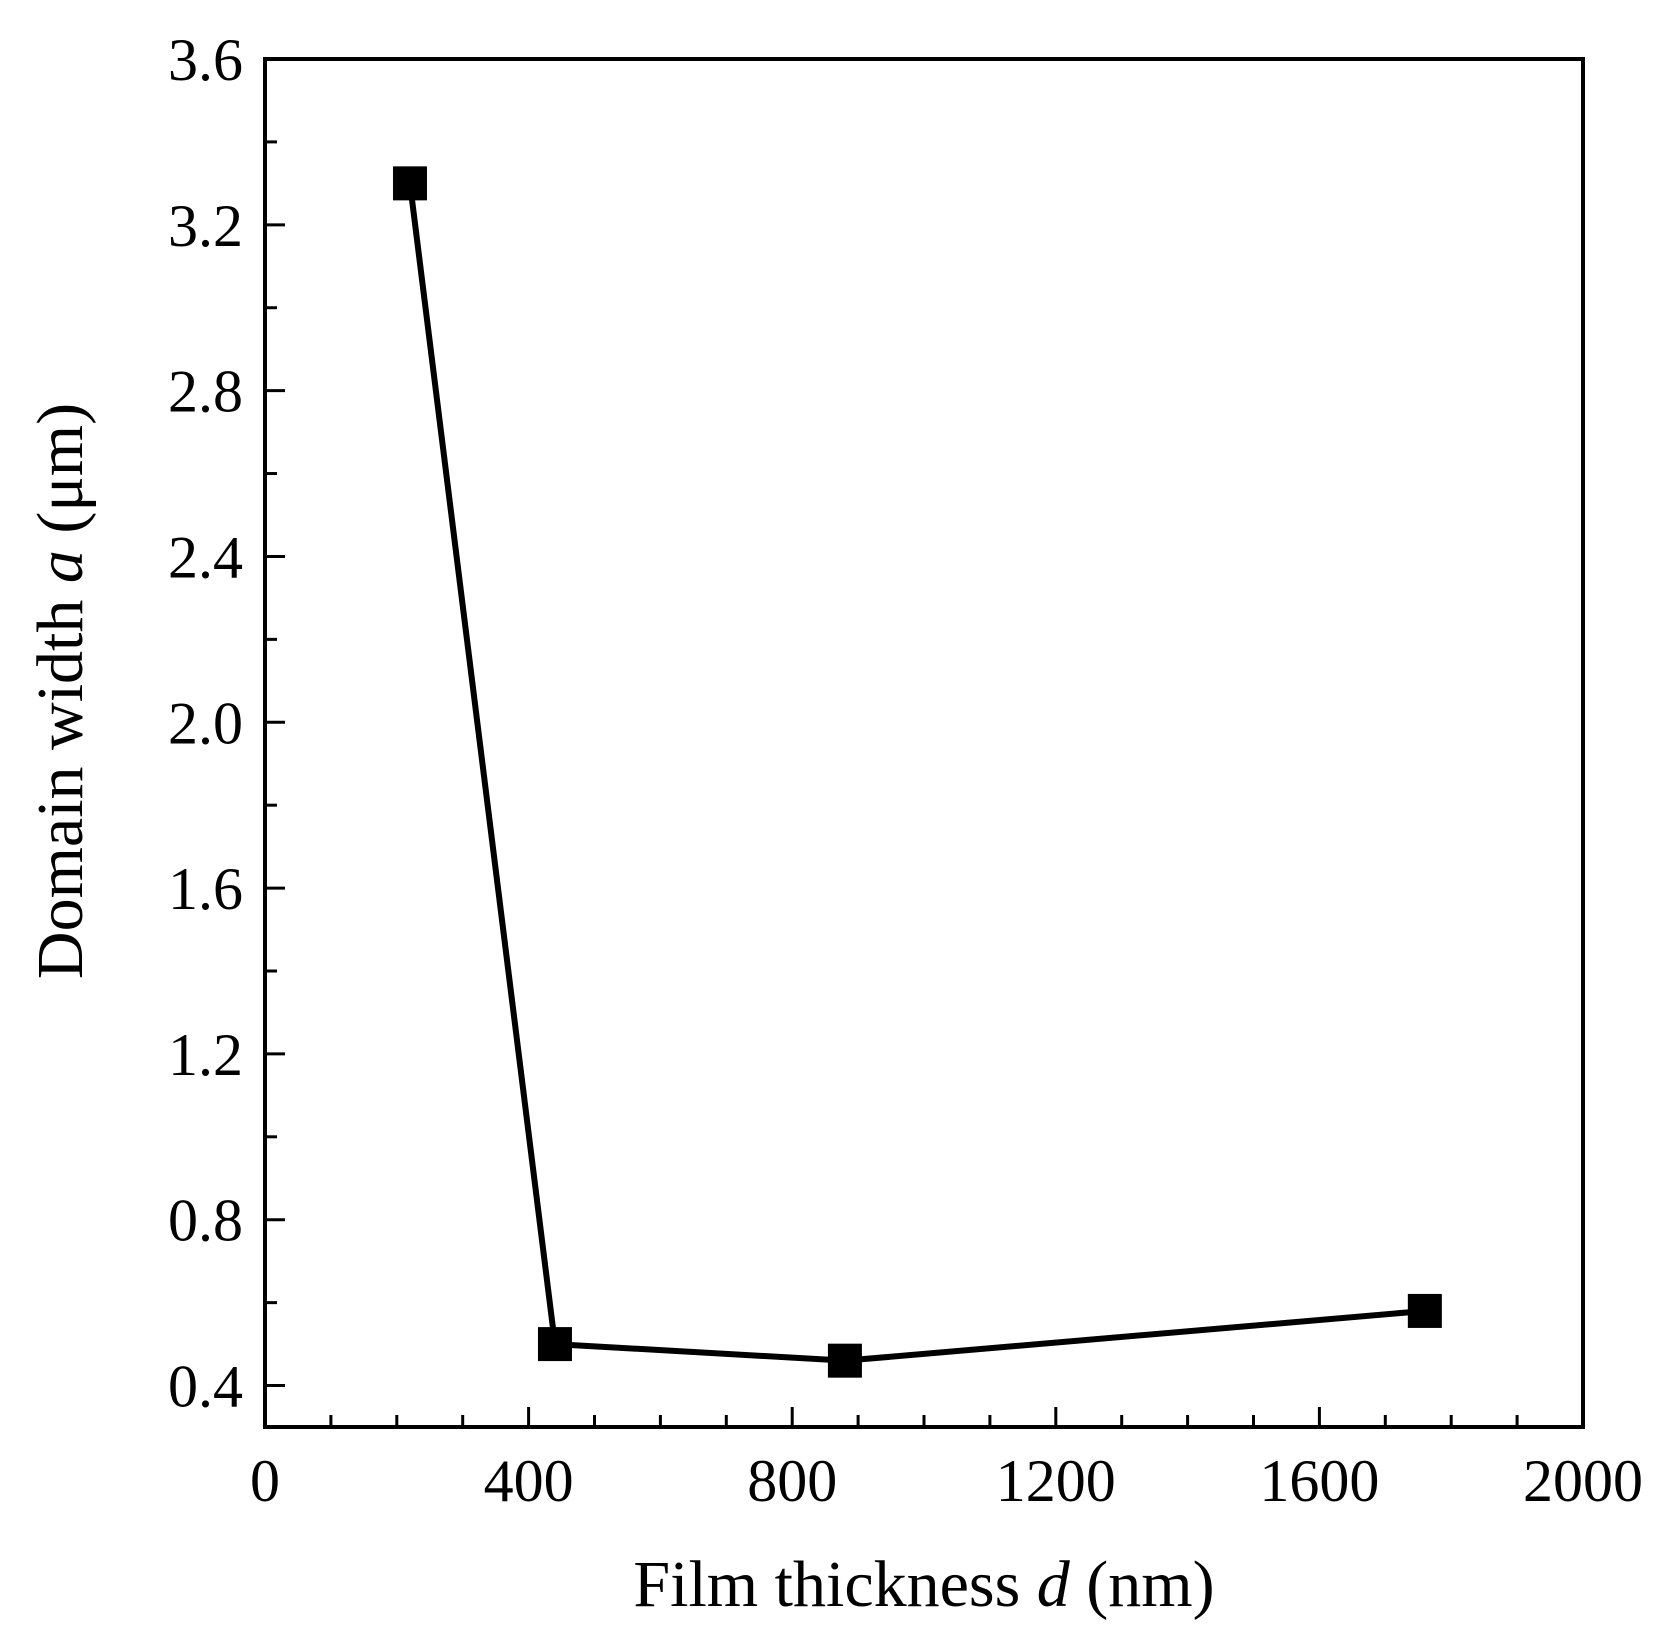 The width and height of the screenshot is (1663, 1630). Describe the element at coordinates (205, 60) in the screenshot. I see `y-tick-label: 3.6` at that location.